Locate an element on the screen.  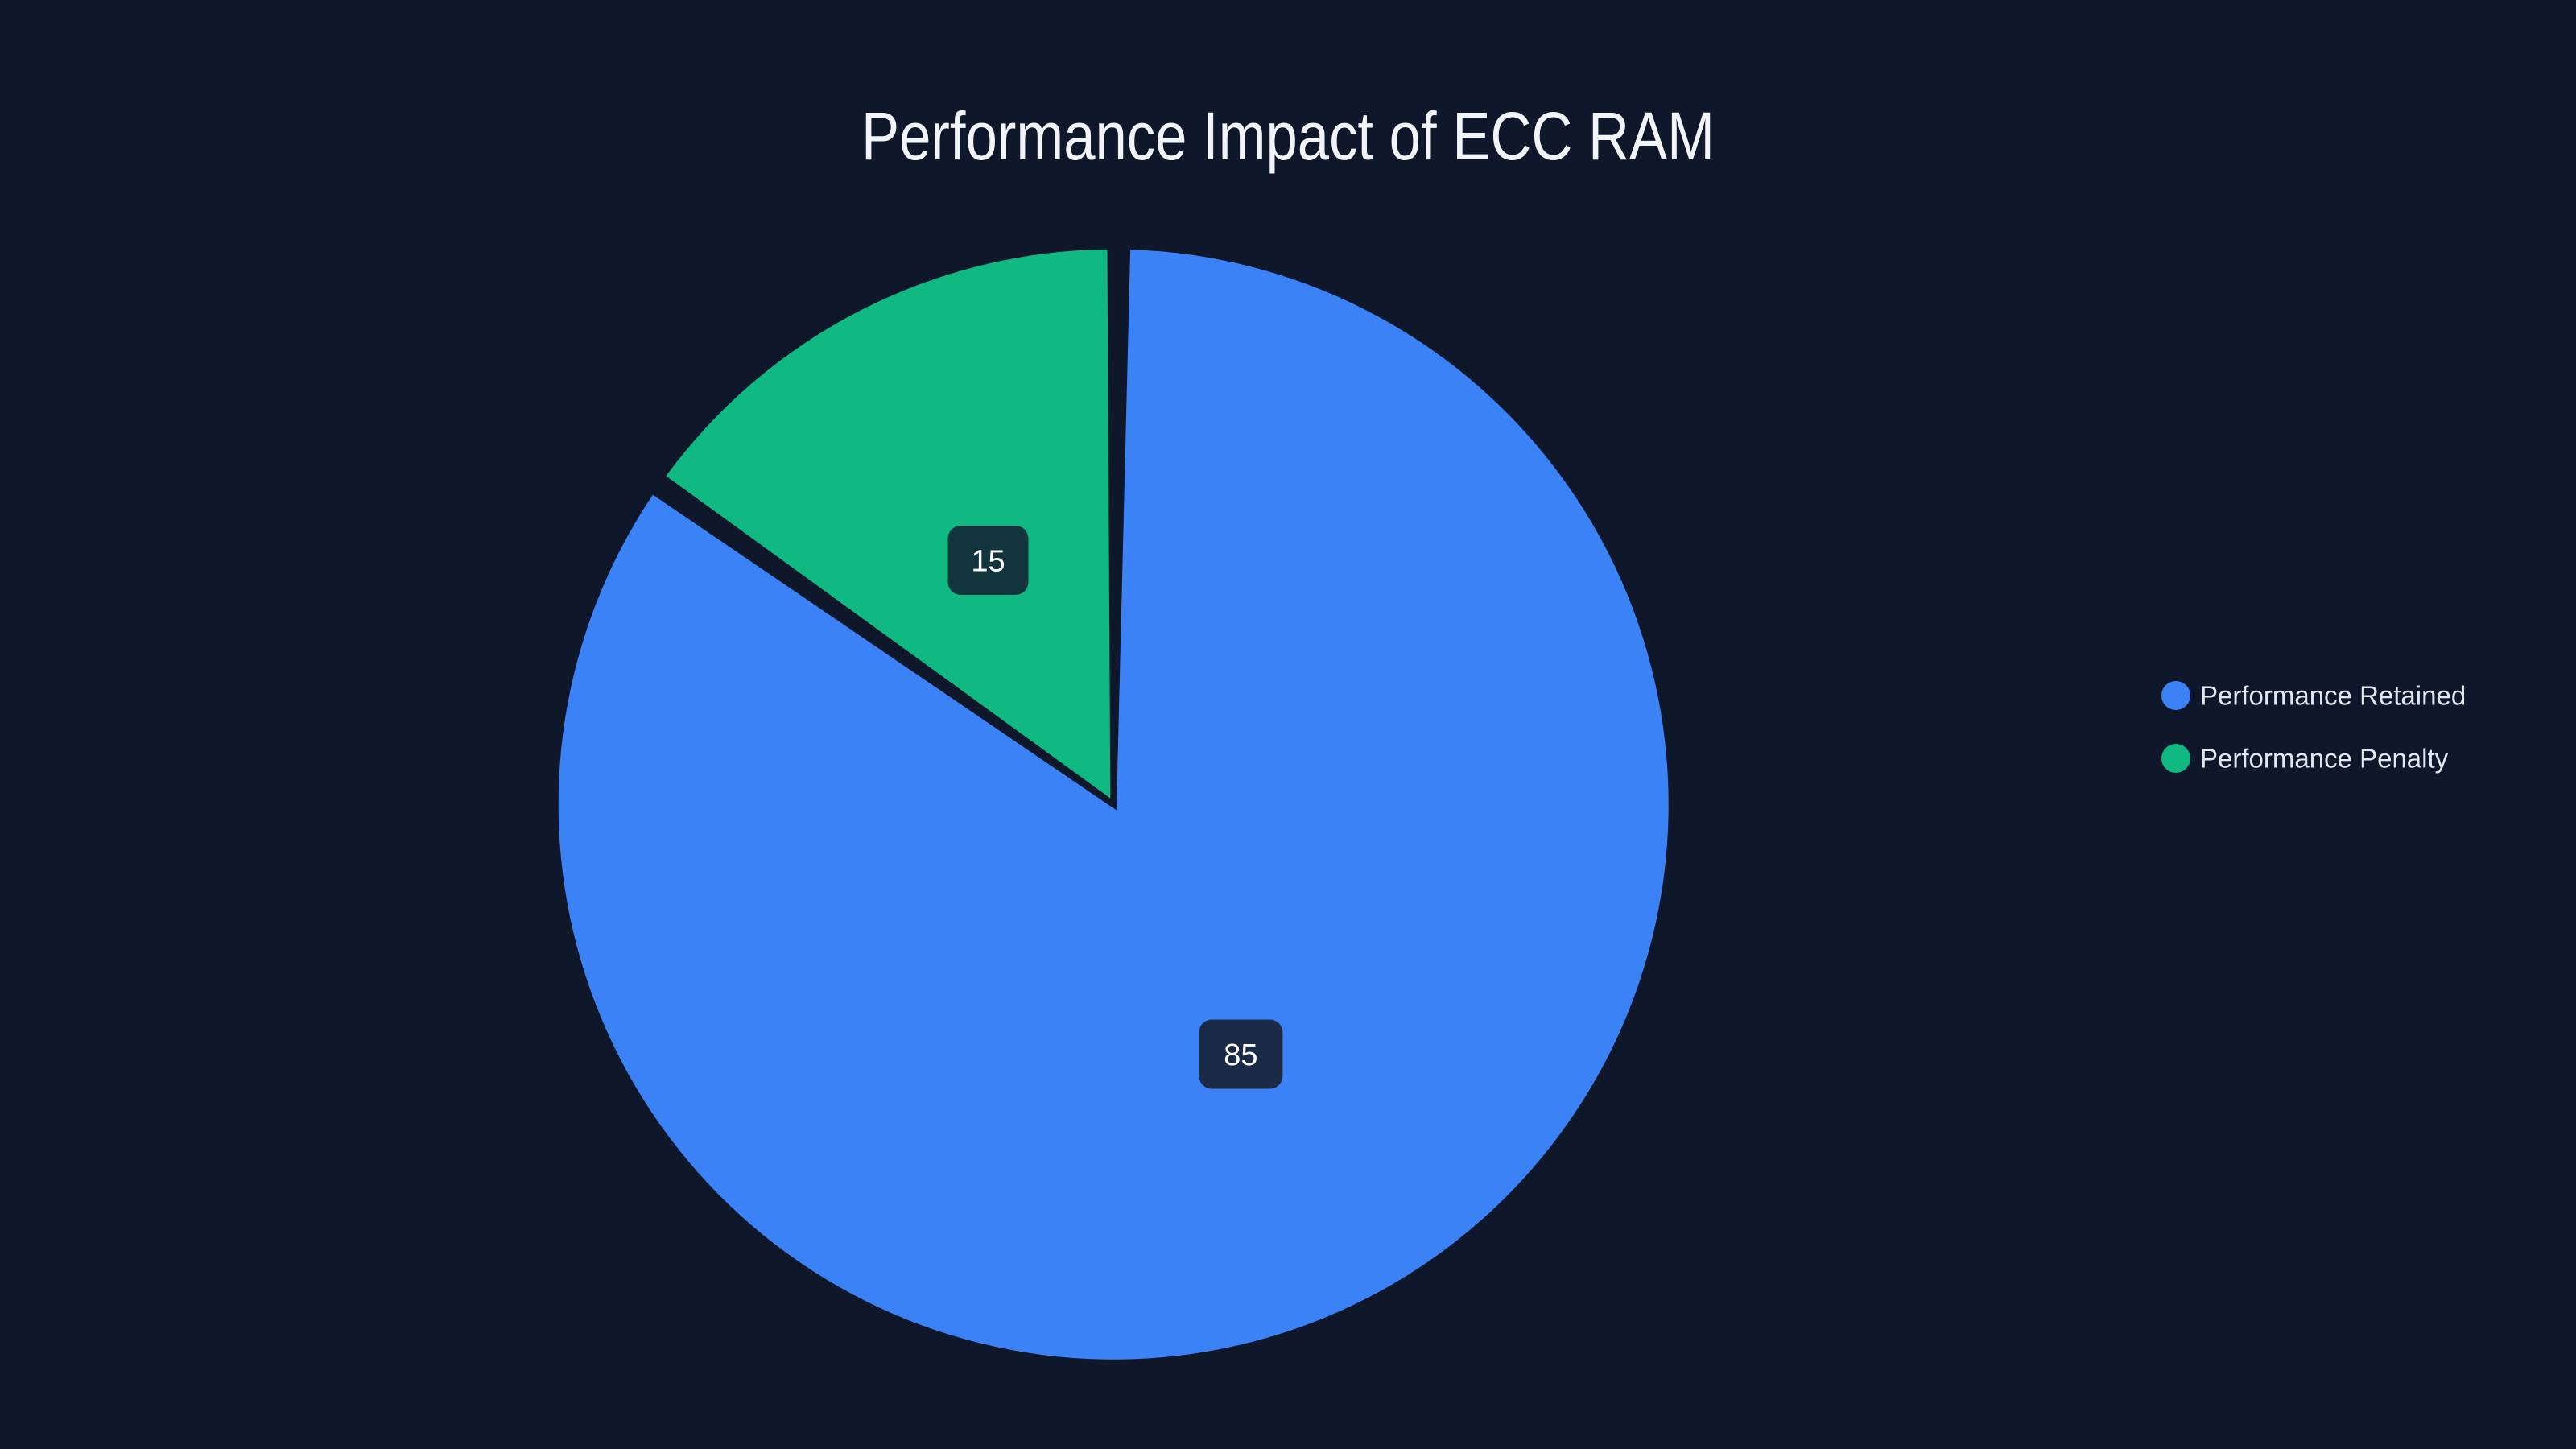
svg-text: Performance Retained is located at coordinates (2333, 696).